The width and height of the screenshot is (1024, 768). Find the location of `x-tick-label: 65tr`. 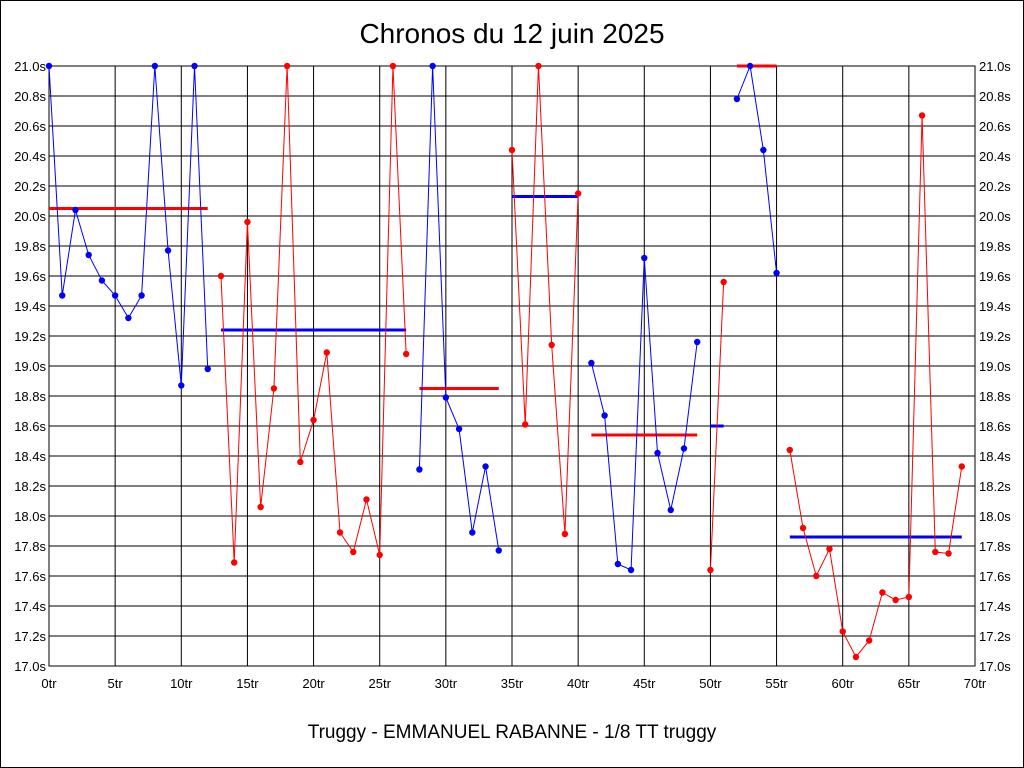

x-tick-label: 65tr is located at coordinates (909, 683).